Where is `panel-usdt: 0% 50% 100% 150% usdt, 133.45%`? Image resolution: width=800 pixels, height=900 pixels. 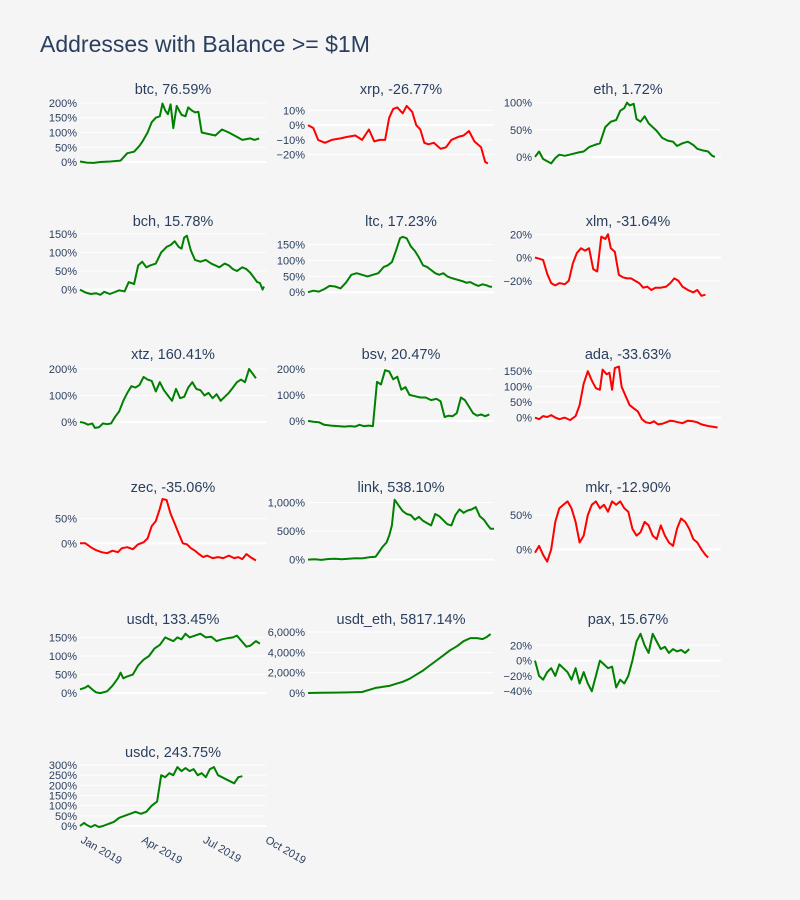
panel-usdt: 0% 50% 100% 150% usdt, 133.45% is located at coordinates (157, 656).